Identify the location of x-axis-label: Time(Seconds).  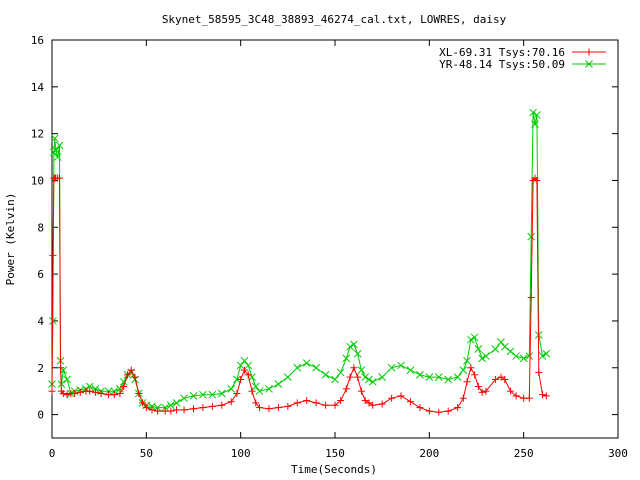
(334, 469).